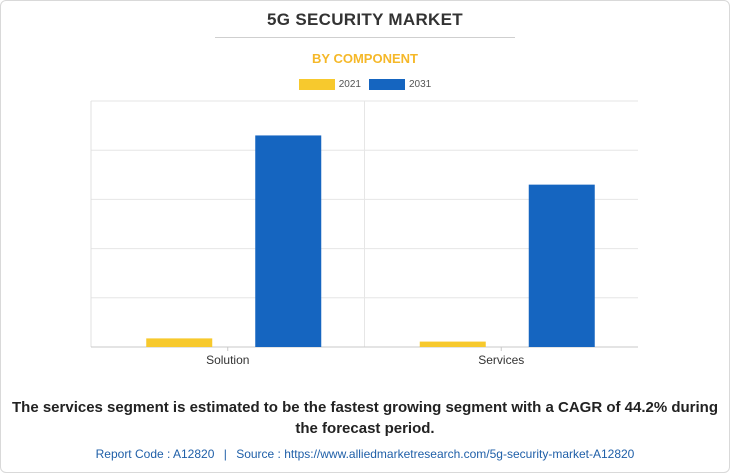  I want to click on x-tick-label-services: Services, so click(501, 360).